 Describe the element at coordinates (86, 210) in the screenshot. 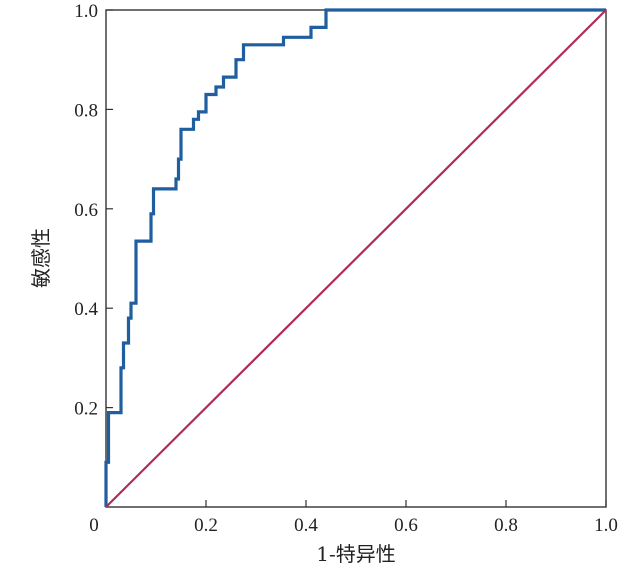

I see `y-tick-label: 0.6` at that location.